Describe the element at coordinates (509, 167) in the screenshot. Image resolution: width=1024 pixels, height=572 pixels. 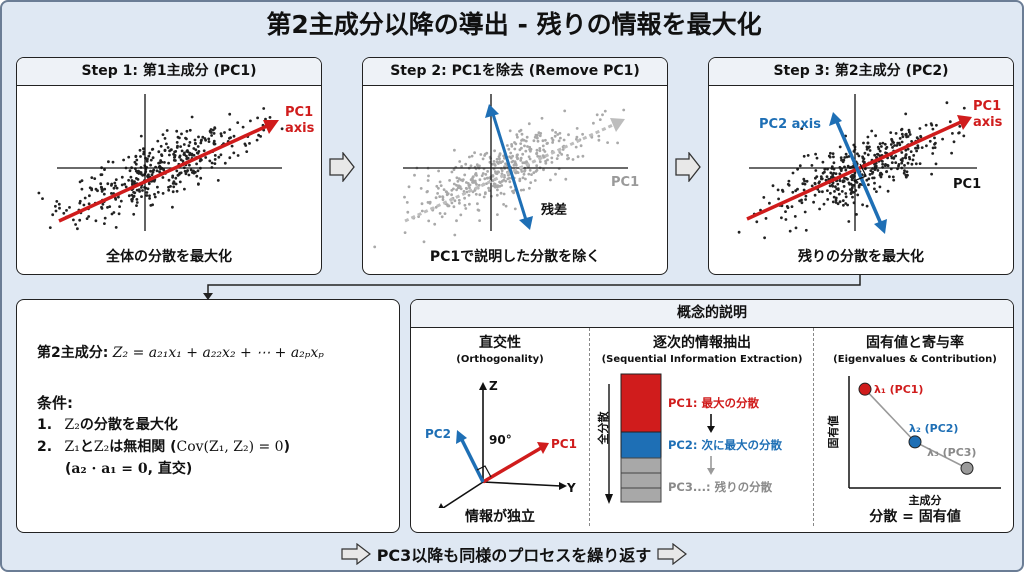
I see `residual-axis` at that location.